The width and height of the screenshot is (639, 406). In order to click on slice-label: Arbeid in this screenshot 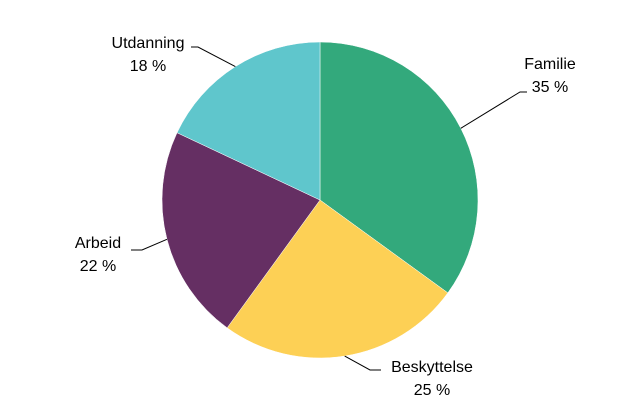, I will do `click(98, 243)`.